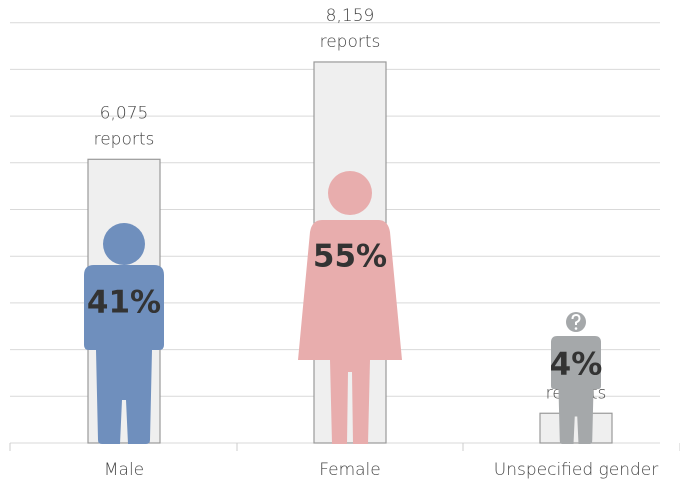 This screenshot has width=680, height=484. I want to click on icon-dot, so click(576, 328).